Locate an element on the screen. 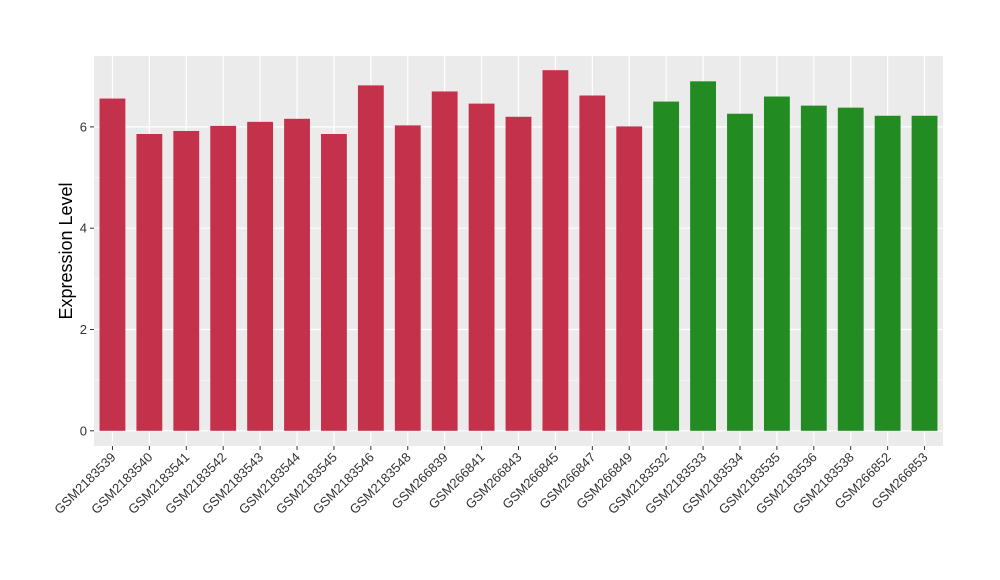 The width and height of the screenshot is (1000, 580). bar-GSM2183535 is located at coordinates (776, 263).